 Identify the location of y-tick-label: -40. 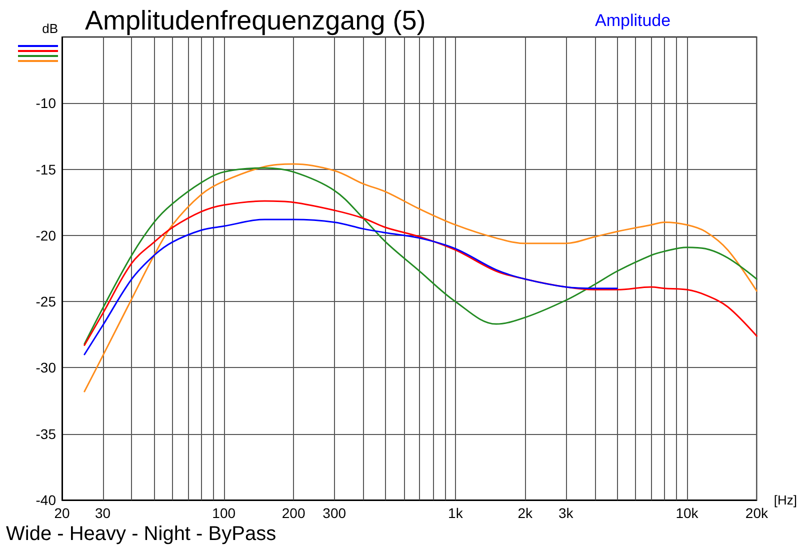
(46, 500).